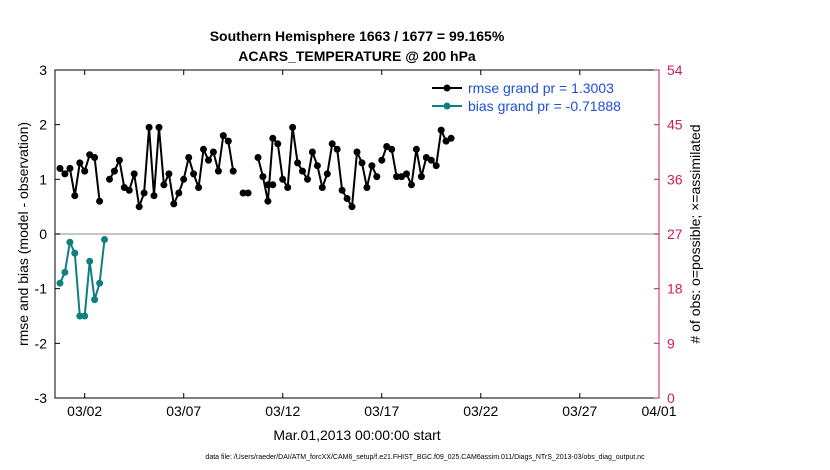 The width and height of the screenshot is (830, 470). I want to click on legend-rmse-label: rmse grand pr = 1.3003, so click(541, 88).